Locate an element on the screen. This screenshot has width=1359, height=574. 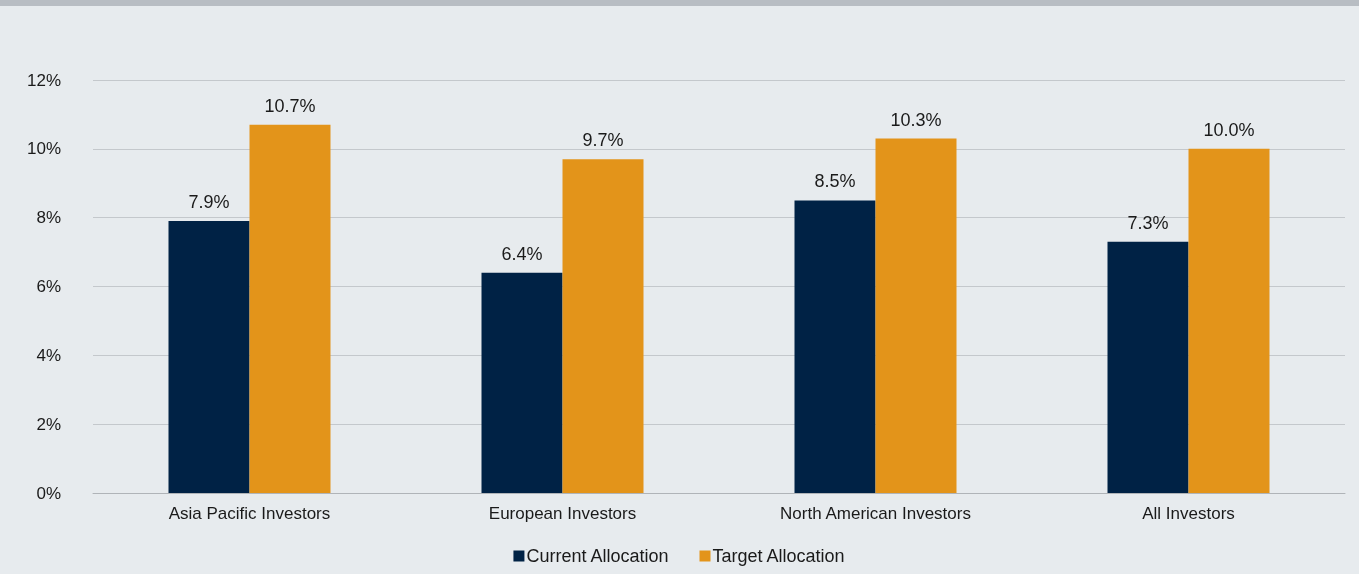
data-label: 9.7% is located at coordinates (603, 140).